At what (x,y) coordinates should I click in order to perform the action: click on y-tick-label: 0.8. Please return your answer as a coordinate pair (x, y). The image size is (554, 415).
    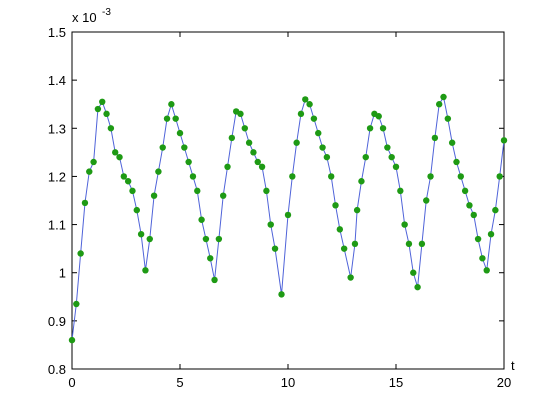
    Looking at the image, I should click on (57, 369).